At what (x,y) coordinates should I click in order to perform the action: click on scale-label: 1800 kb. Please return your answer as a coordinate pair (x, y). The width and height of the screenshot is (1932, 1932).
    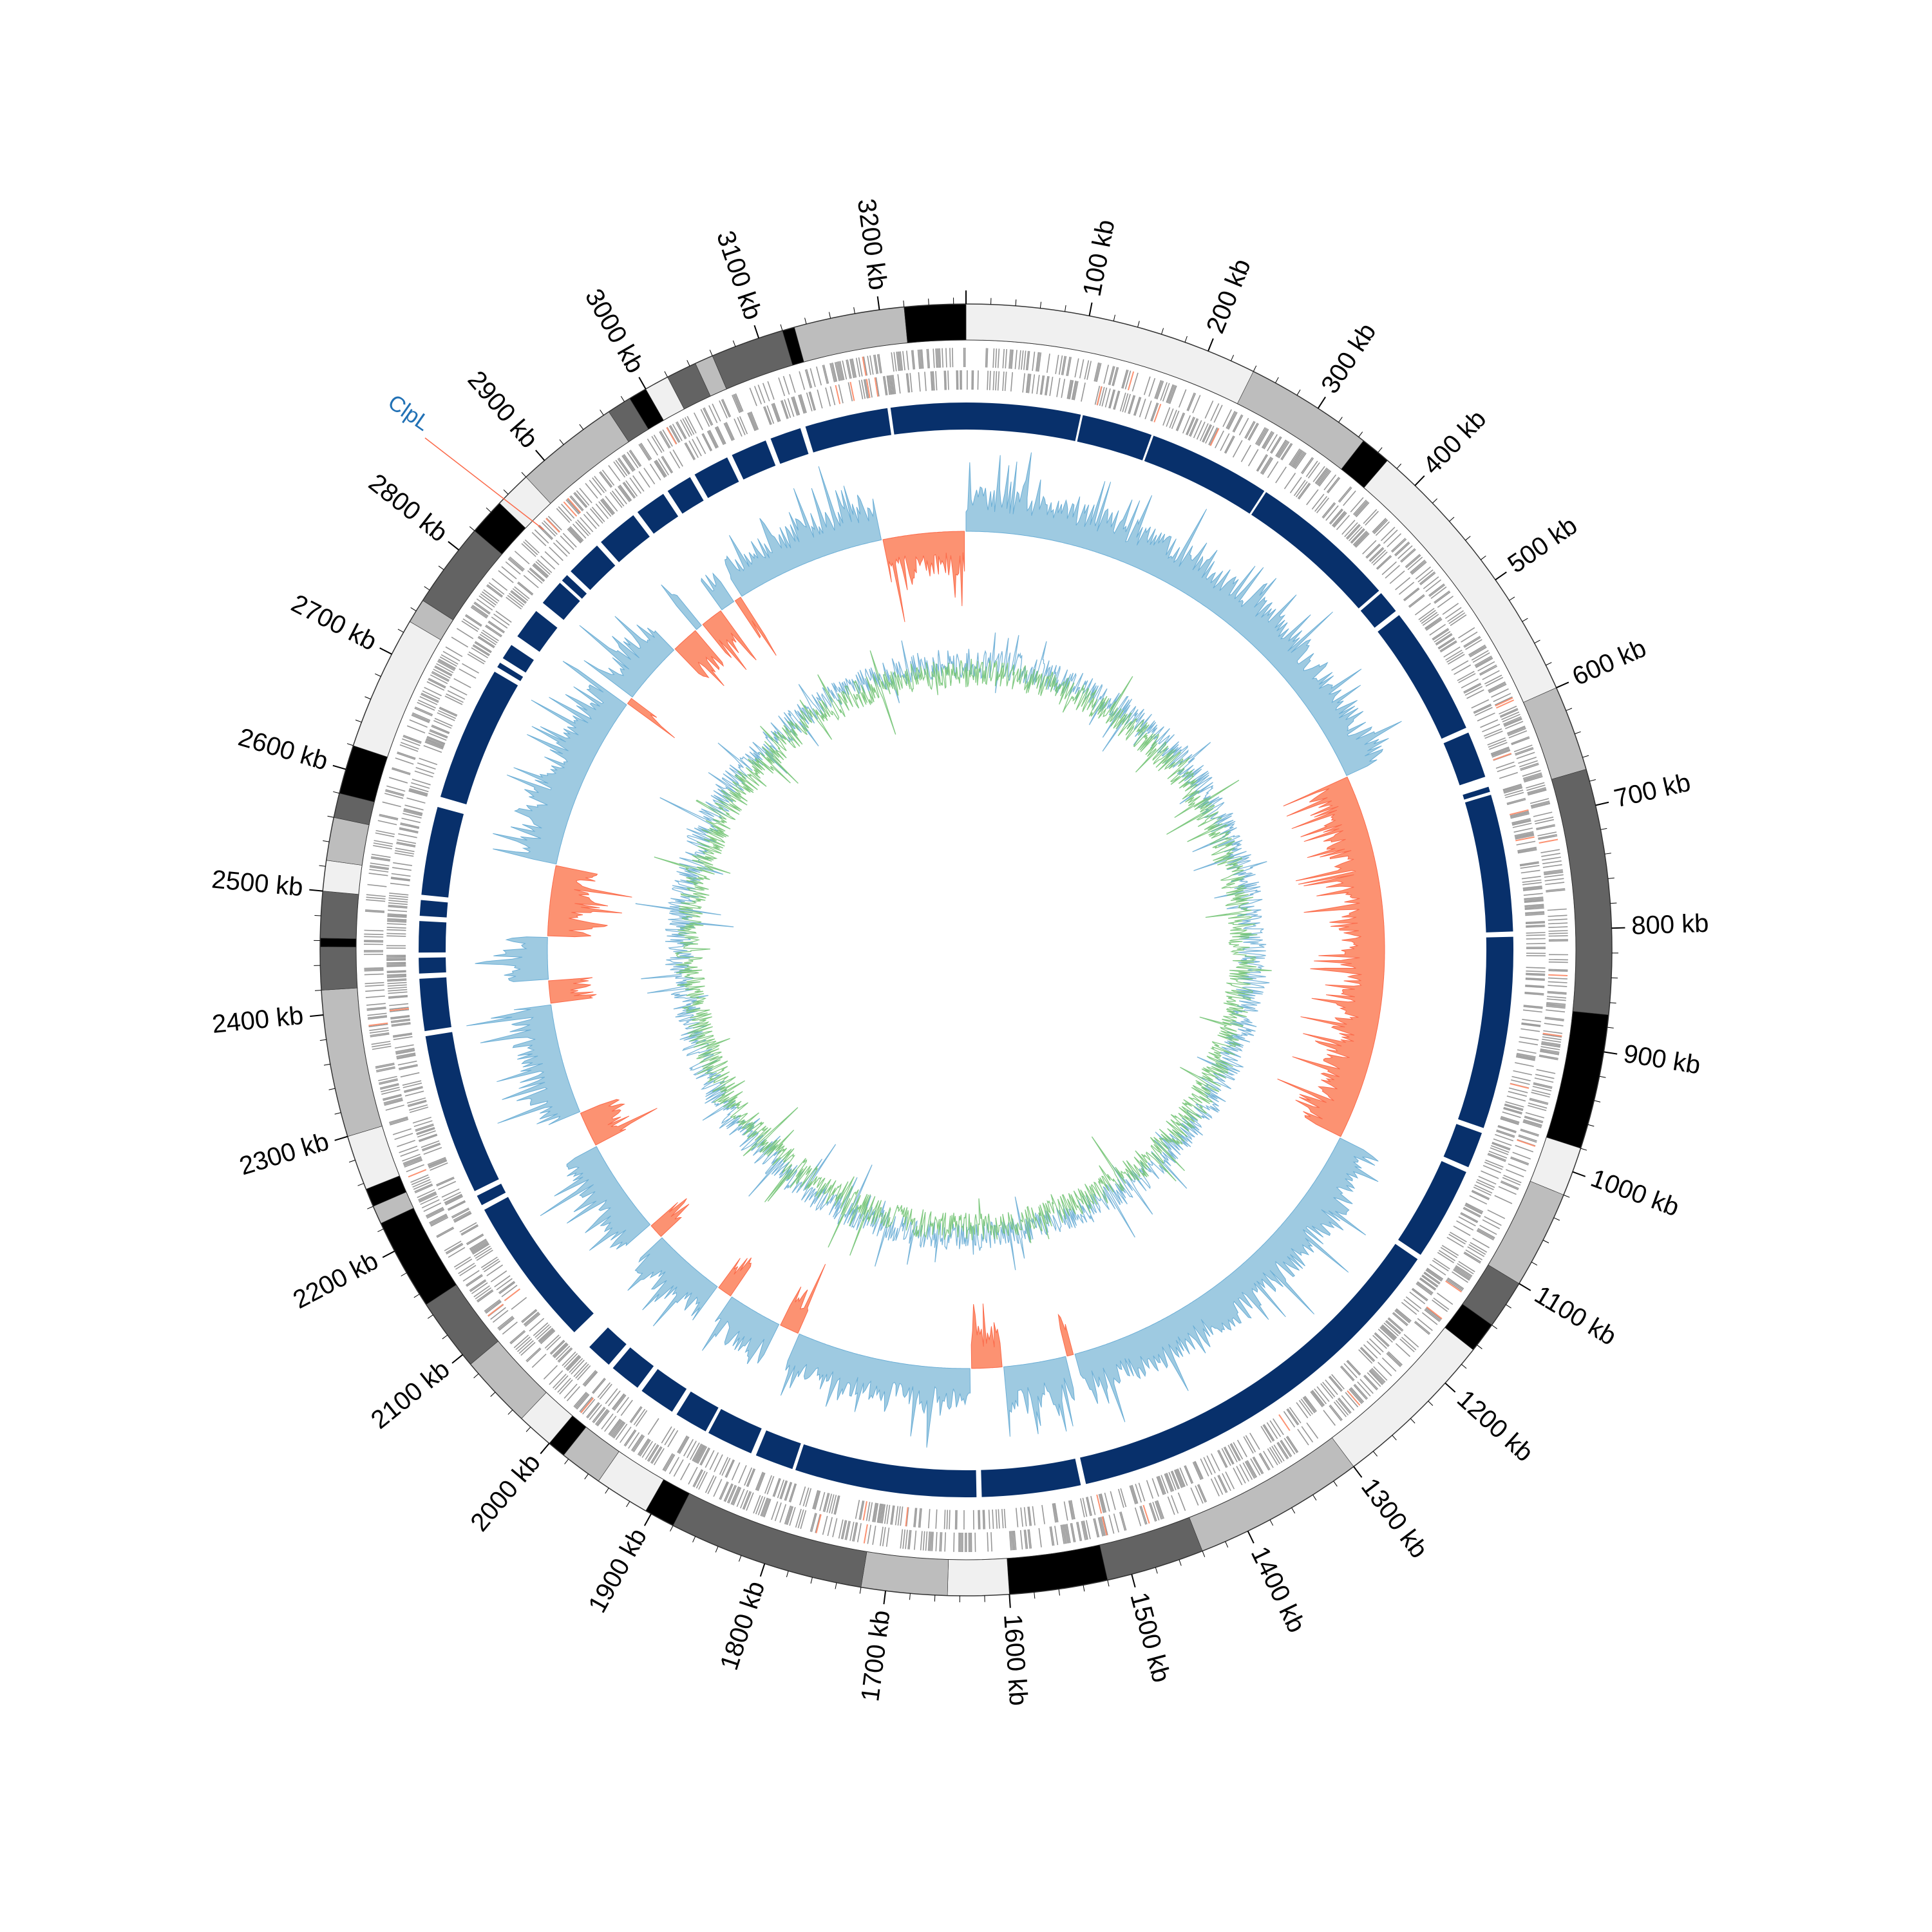
    Looking at the image, I should click on (743, 1626).